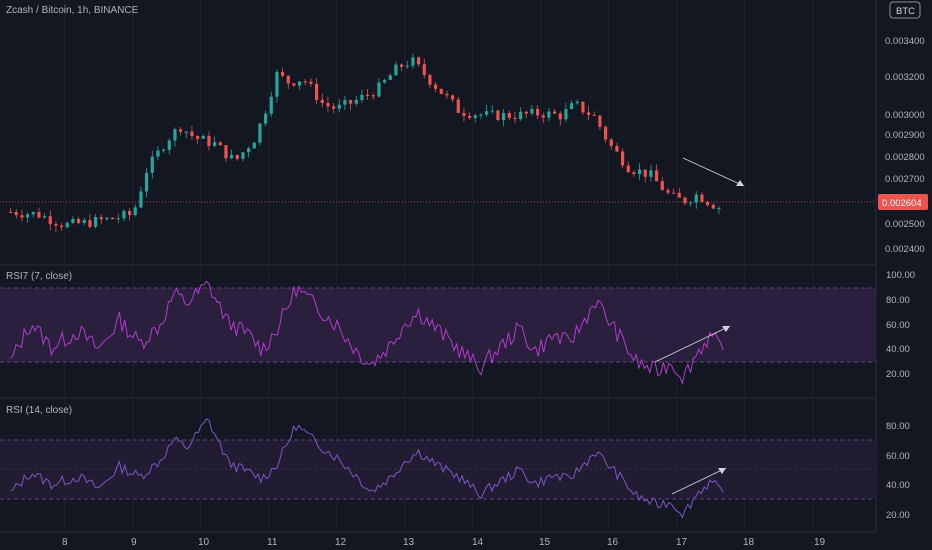 This screenshot has width=932, height=550. What do you see at coordinates (905, 115) in the screenshot?
I see `price-tick-label: 0.003000` at bounding box center [905, 115].